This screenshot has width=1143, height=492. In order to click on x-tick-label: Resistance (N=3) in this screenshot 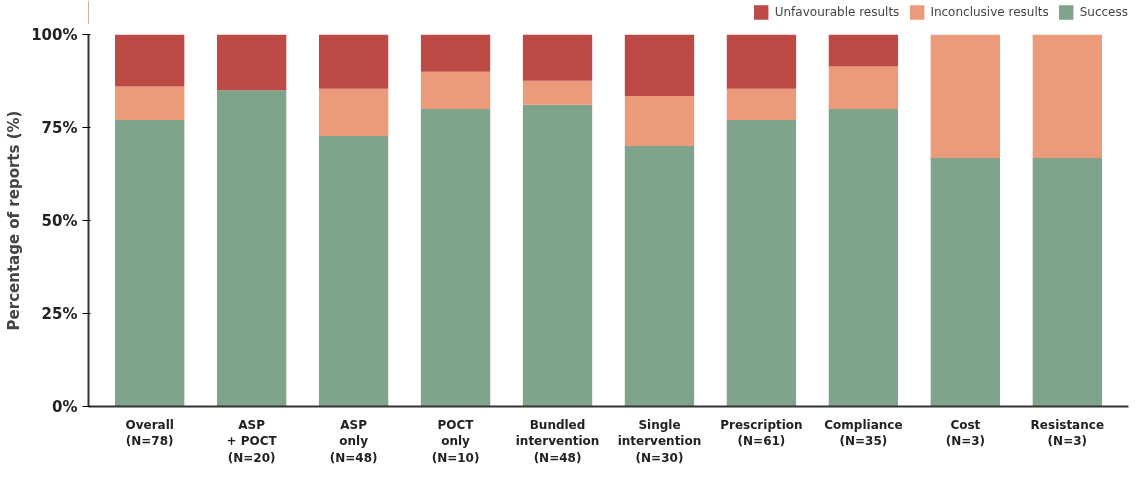, I will do `click(1067, 433)`.